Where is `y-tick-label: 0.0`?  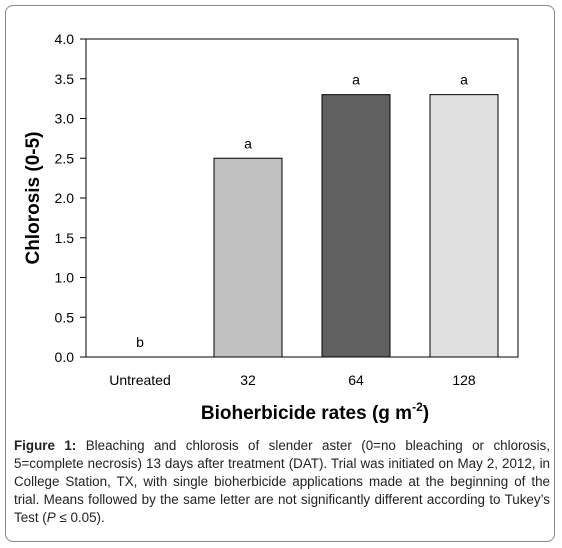 y-tick-label: 0.0 is located at coordinates (65, 357).